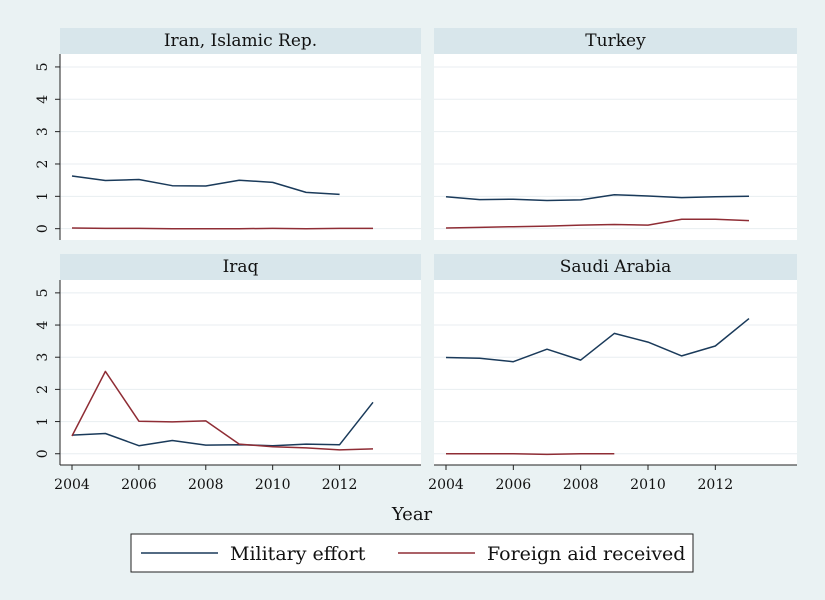 This screenshot has width=825, height=600. I want to click on panel-title: Iran, Islamic Rep., so click(240, 41).